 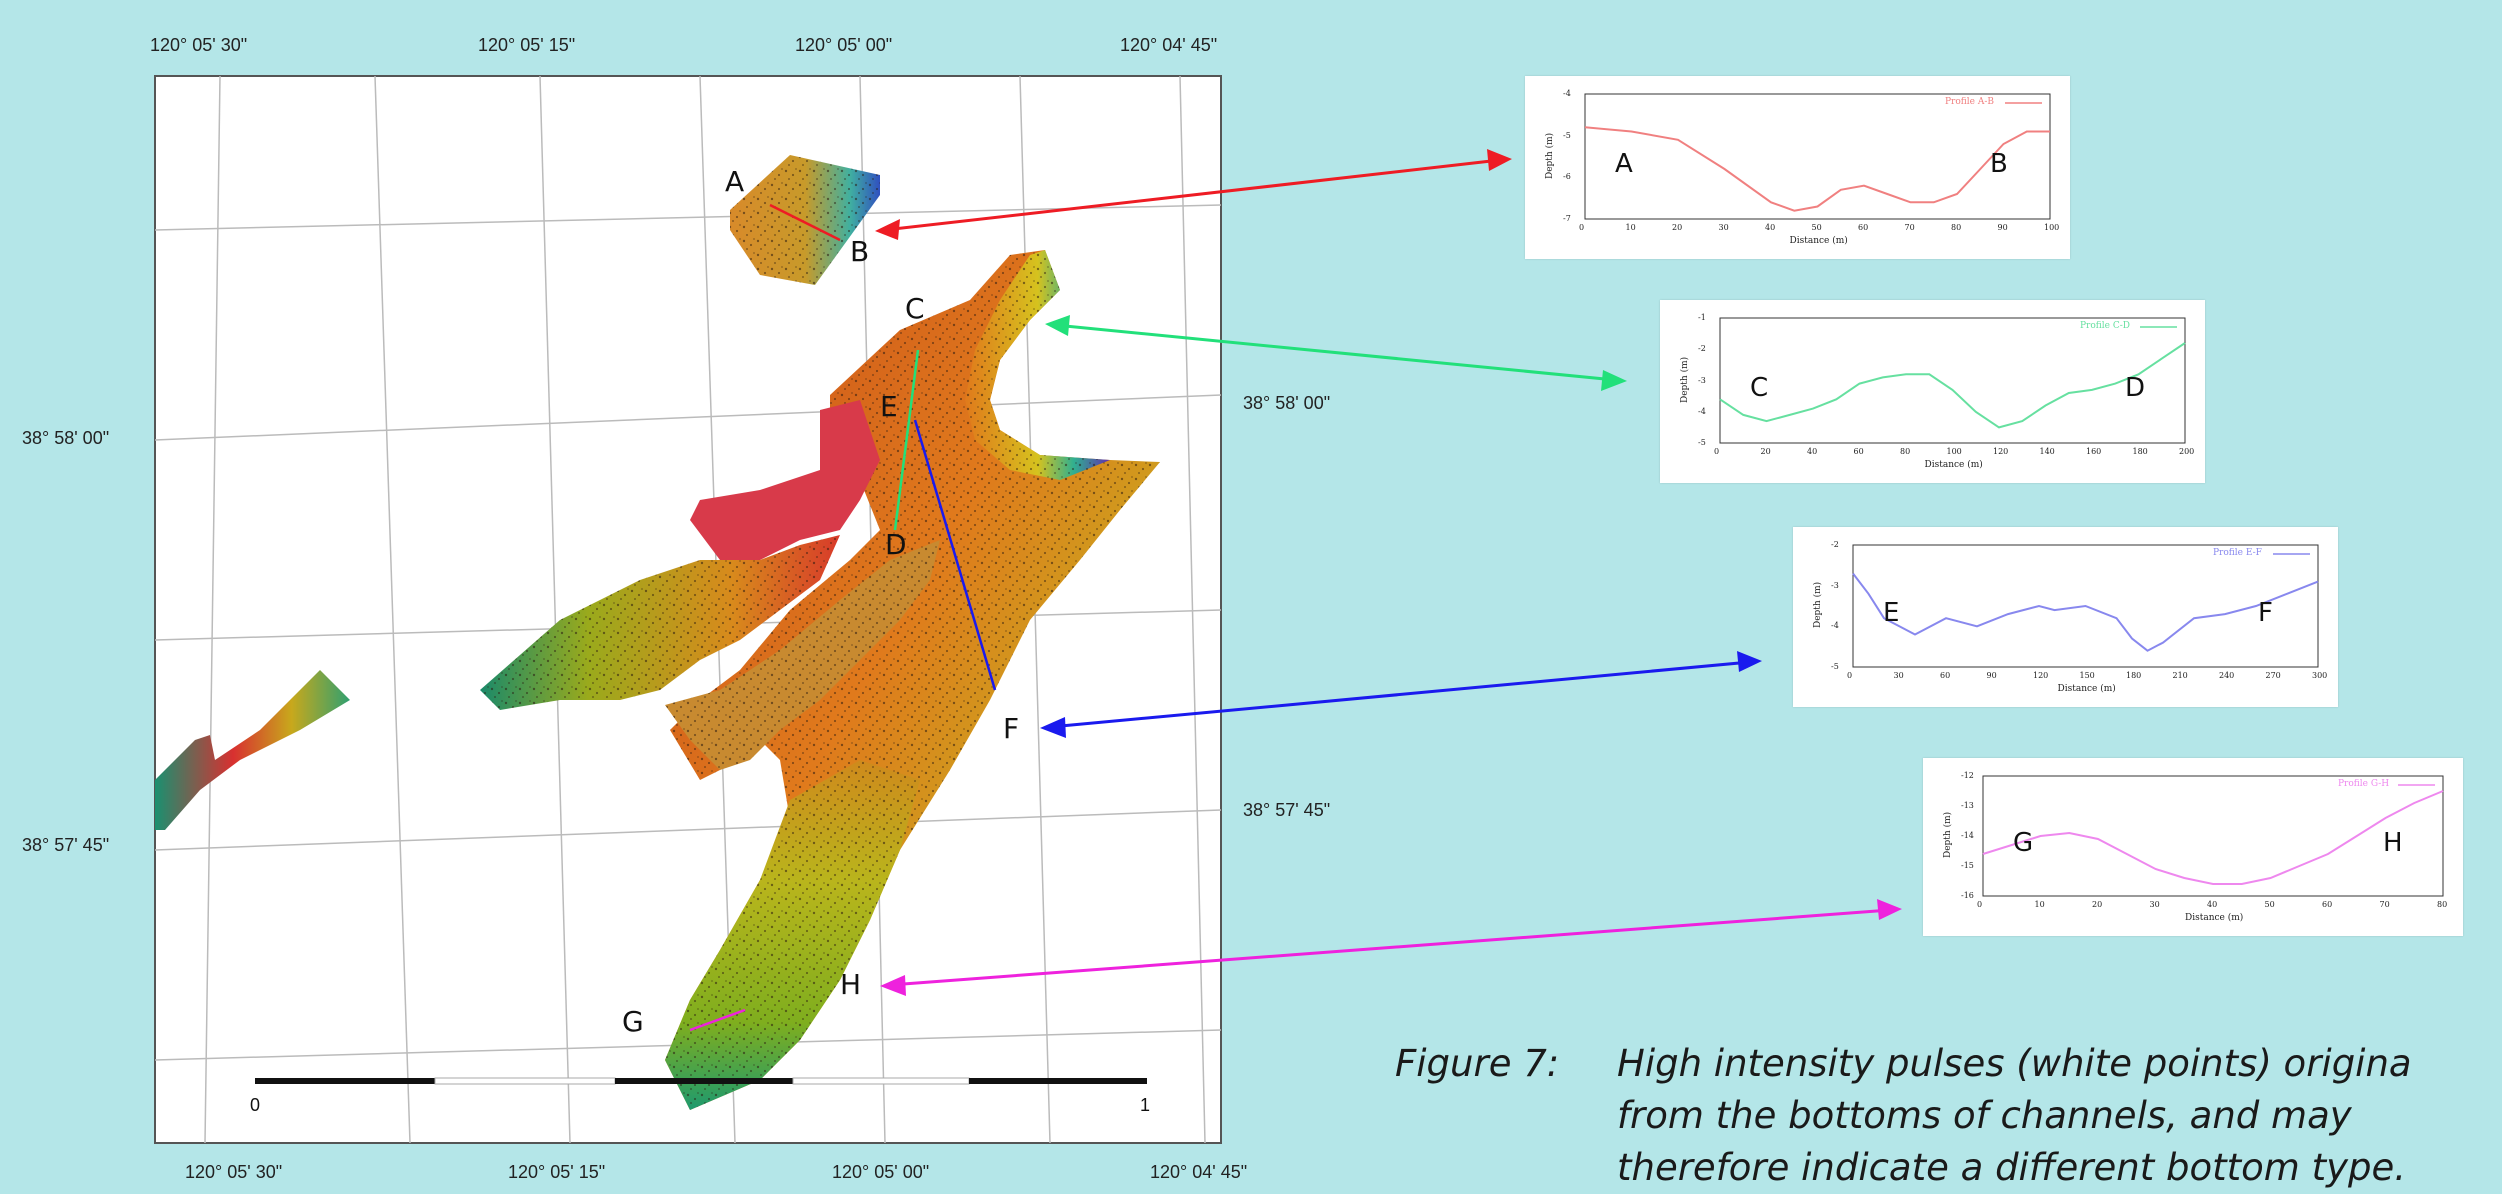 I want to click on profile-start-letter: G, so click(x=2023, y=843).